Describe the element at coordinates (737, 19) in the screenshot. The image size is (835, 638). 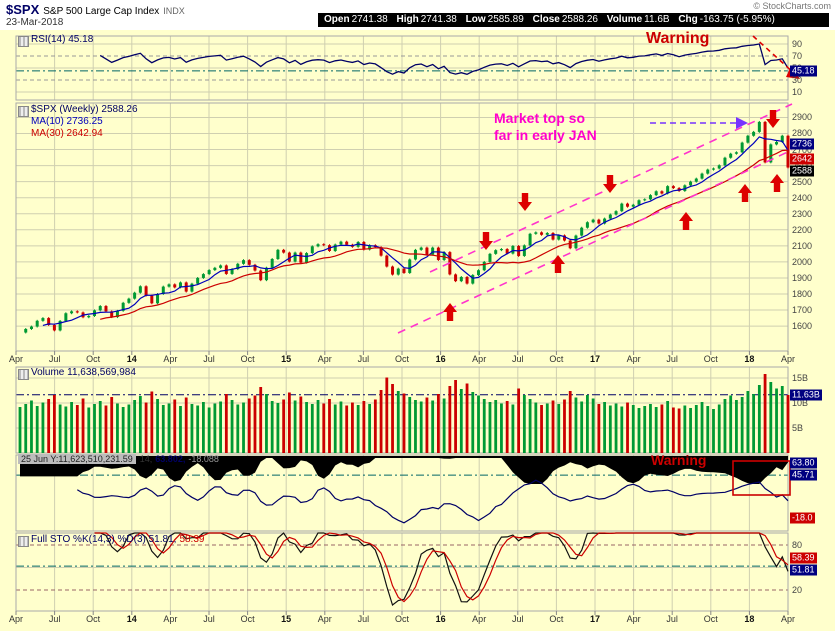
I see `chg-value: -163.75 (-5.95%)` at that location.